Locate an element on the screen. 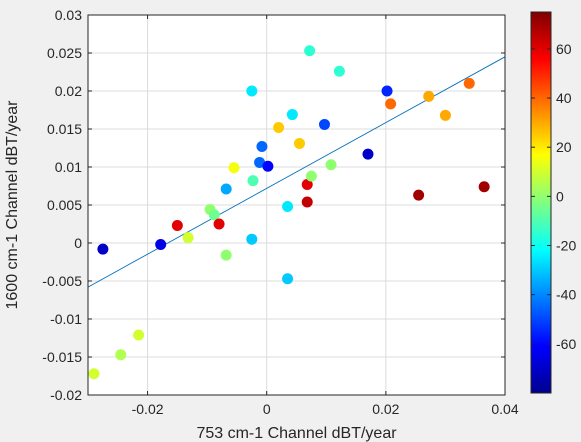  colorbar-tick-label: 40 is located at coordinates (564, 98).